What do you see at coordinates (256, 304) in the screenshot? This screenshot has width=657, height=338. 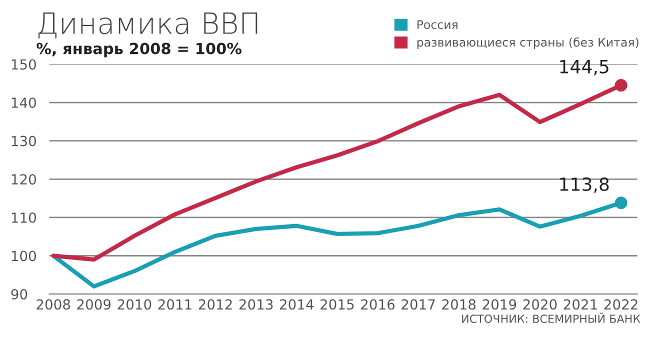 I see `x-tick-label: 2013` at bounding box center [256, 304].